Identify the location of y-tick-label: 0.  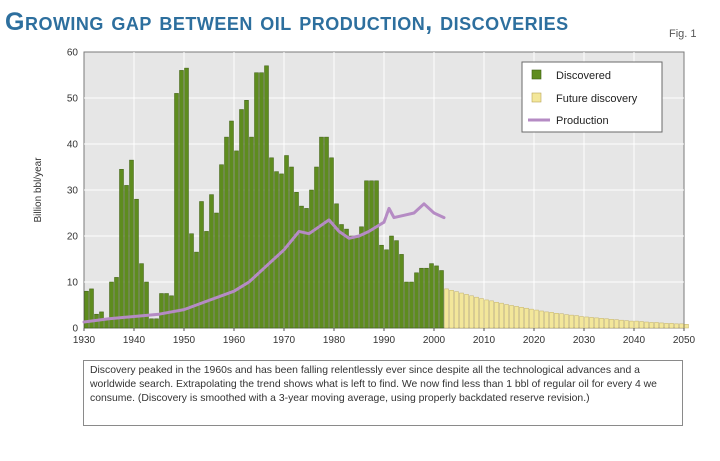
(75, 329).